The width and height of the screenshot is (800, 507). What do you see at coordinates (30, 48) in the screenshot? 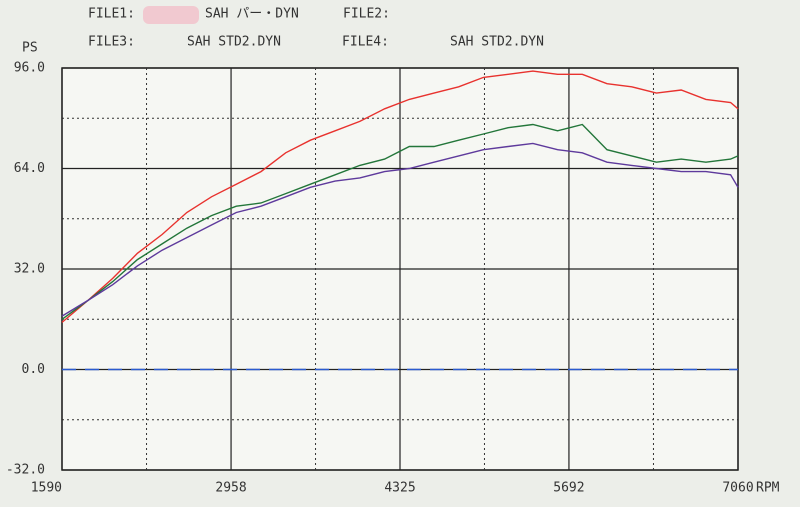
I see `y-axis-label: PS` at bounding box center [30, 48].